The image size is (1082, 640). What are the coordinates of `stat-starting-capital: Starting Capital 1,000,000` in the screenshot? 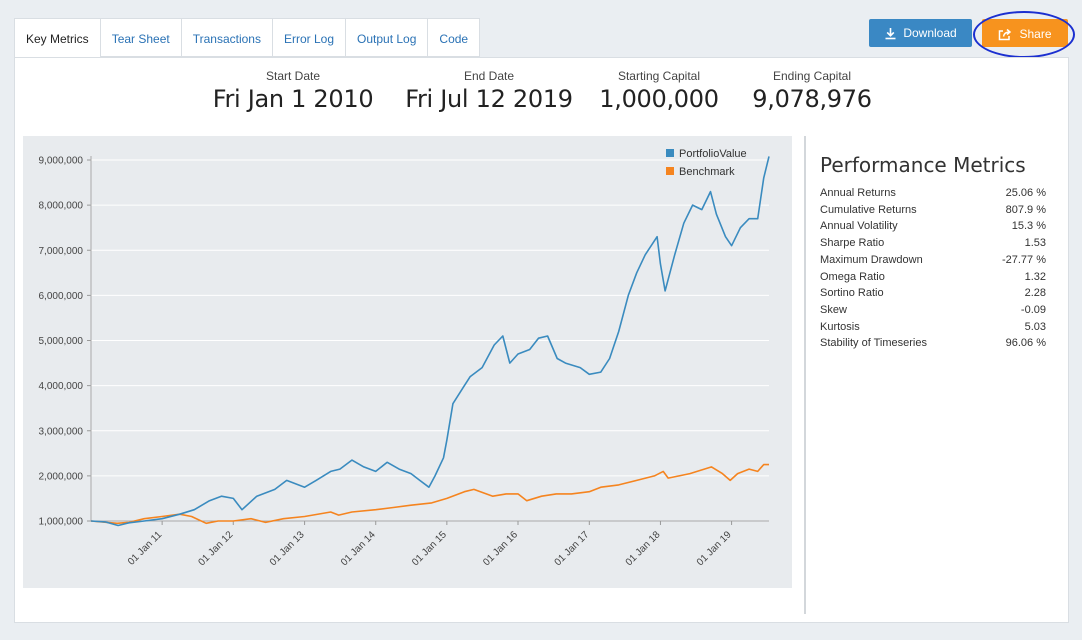 It's located at (659, 91).